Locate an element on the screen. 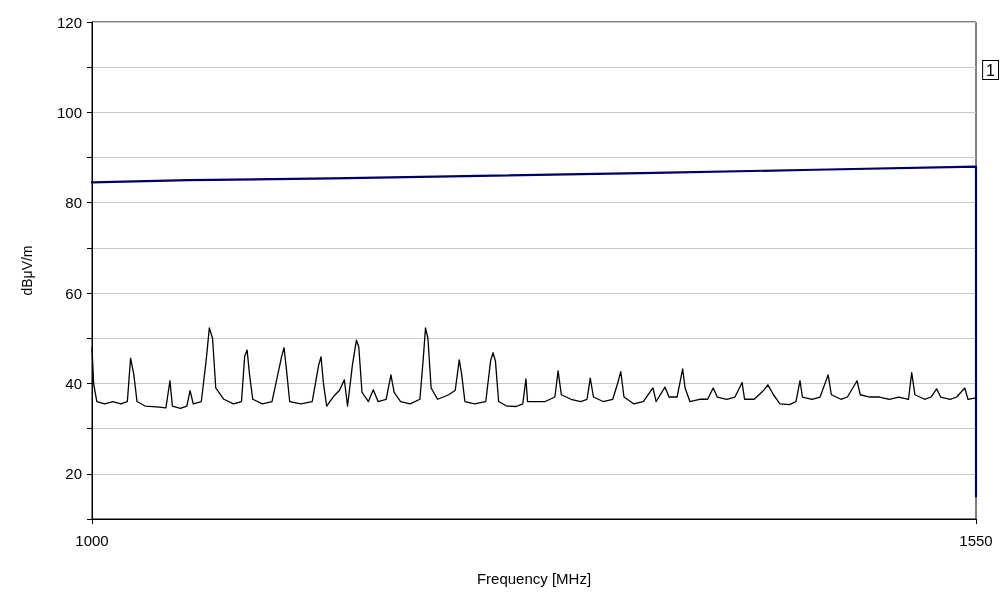  y-tick-label: 60 is located at coordinates (73, 293).